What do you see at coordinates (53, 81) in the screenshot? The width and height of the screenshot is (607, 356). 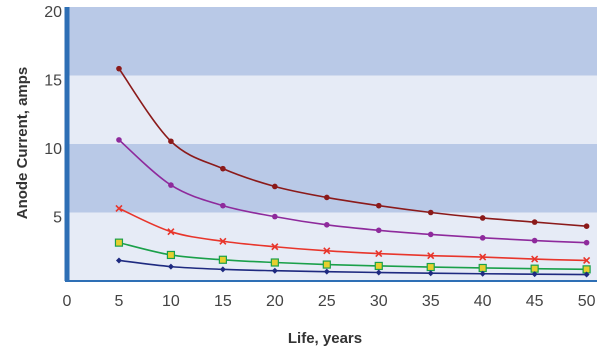 I see `y-tick-label: 15` at bounding box center [53, 81].